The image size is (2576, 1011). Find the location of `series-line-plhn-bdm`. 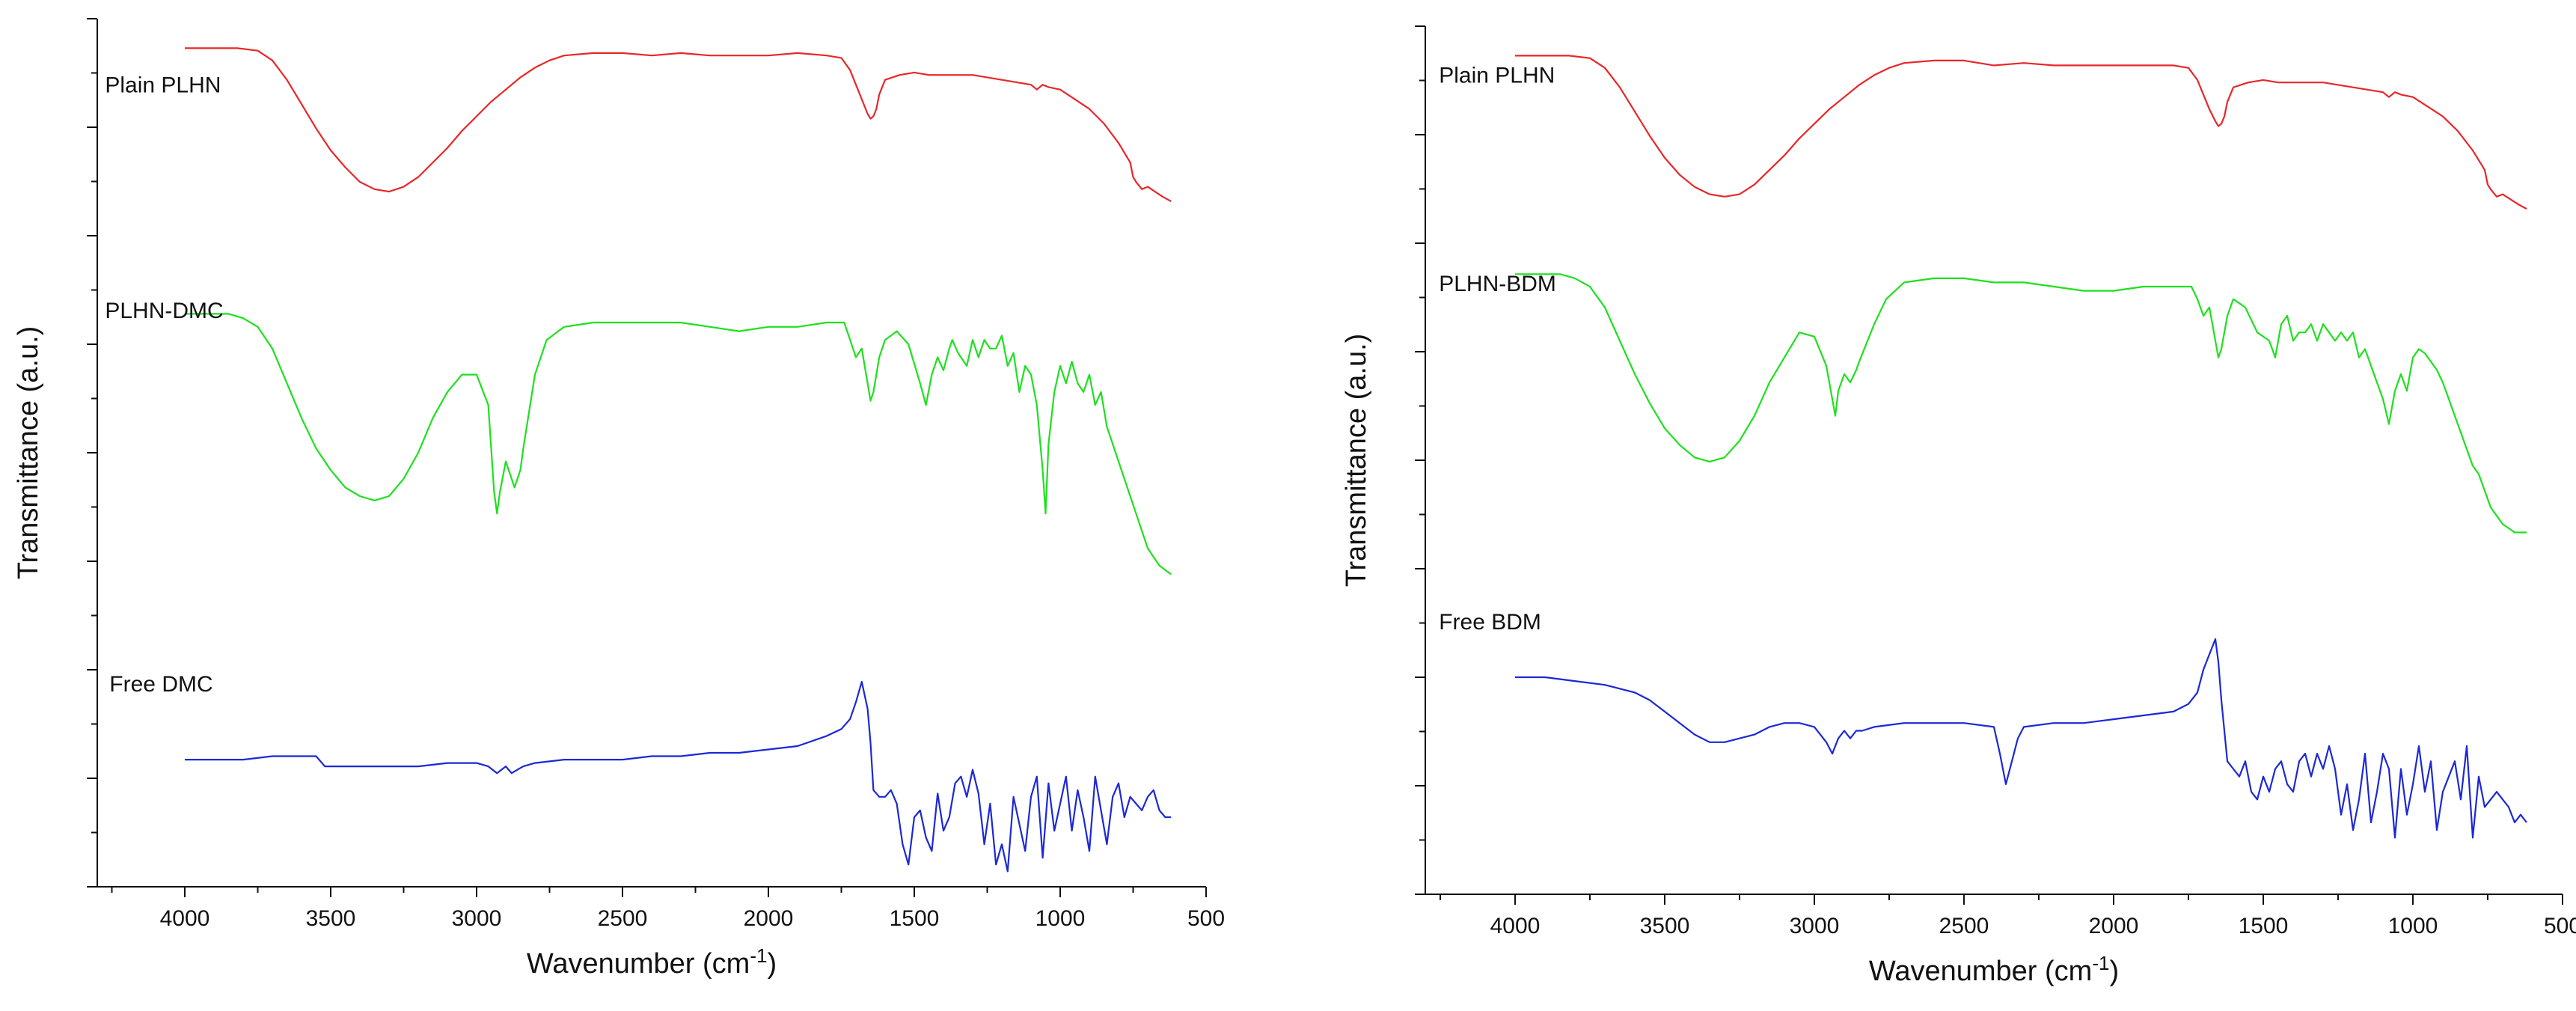

series-line-plhn-bdm is located at coordinates (2021, 403).